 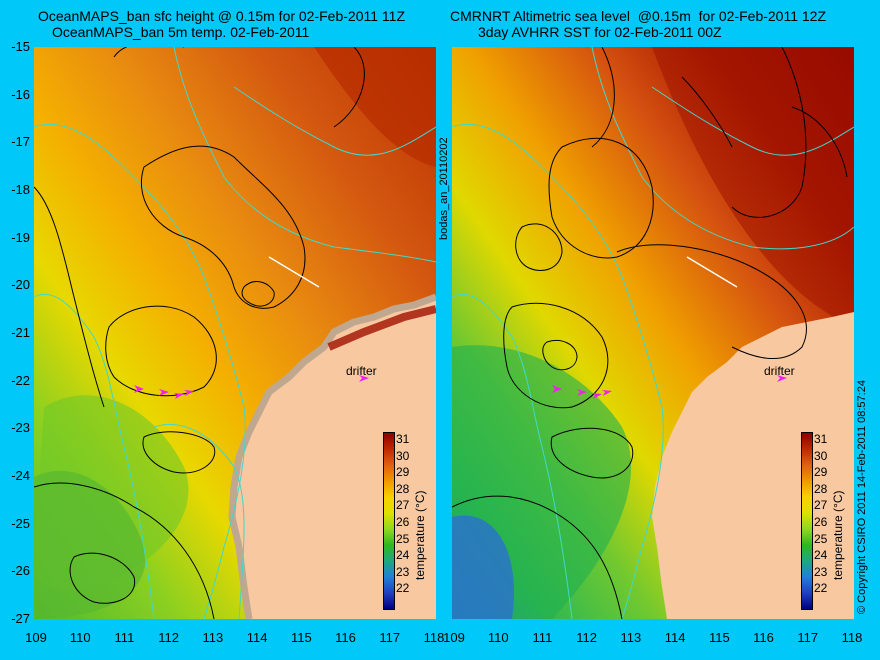 What do you see at coordinates (20, 618) in the screenshot?
I see `latitude-tick: -27` at bounding box center [20, 618].